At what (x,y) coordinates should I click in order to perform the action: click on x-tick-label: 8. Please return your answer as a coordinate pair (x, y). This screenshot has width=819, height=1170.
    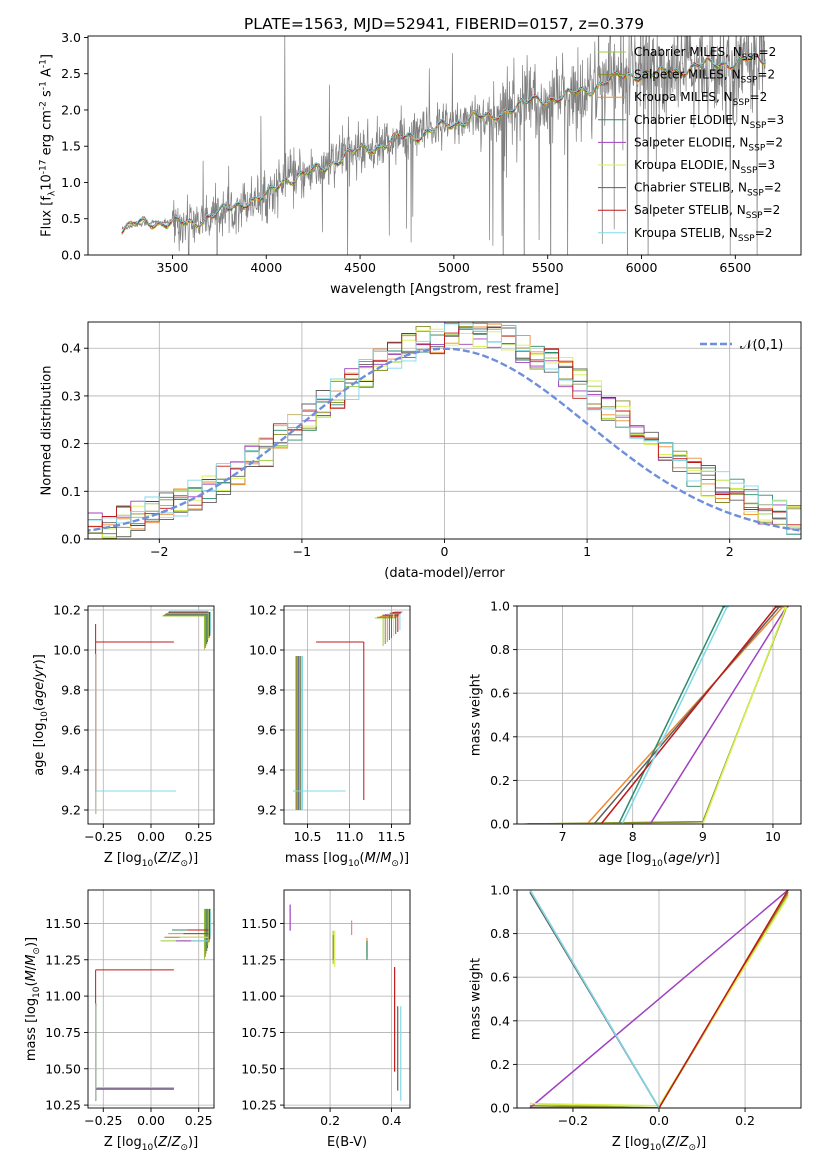
    Looking at the image, I should click on (633, 836).